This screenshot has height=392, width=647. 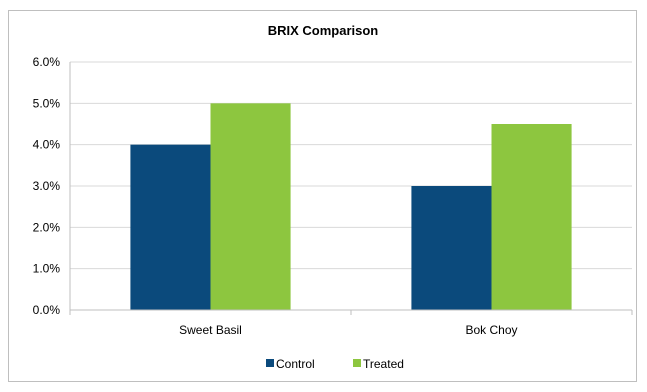 What do you see at coordinates (210, 330) in the screenshot?
I see `x-tick-label: Sweet Basil` at bounding box center [210, 330].